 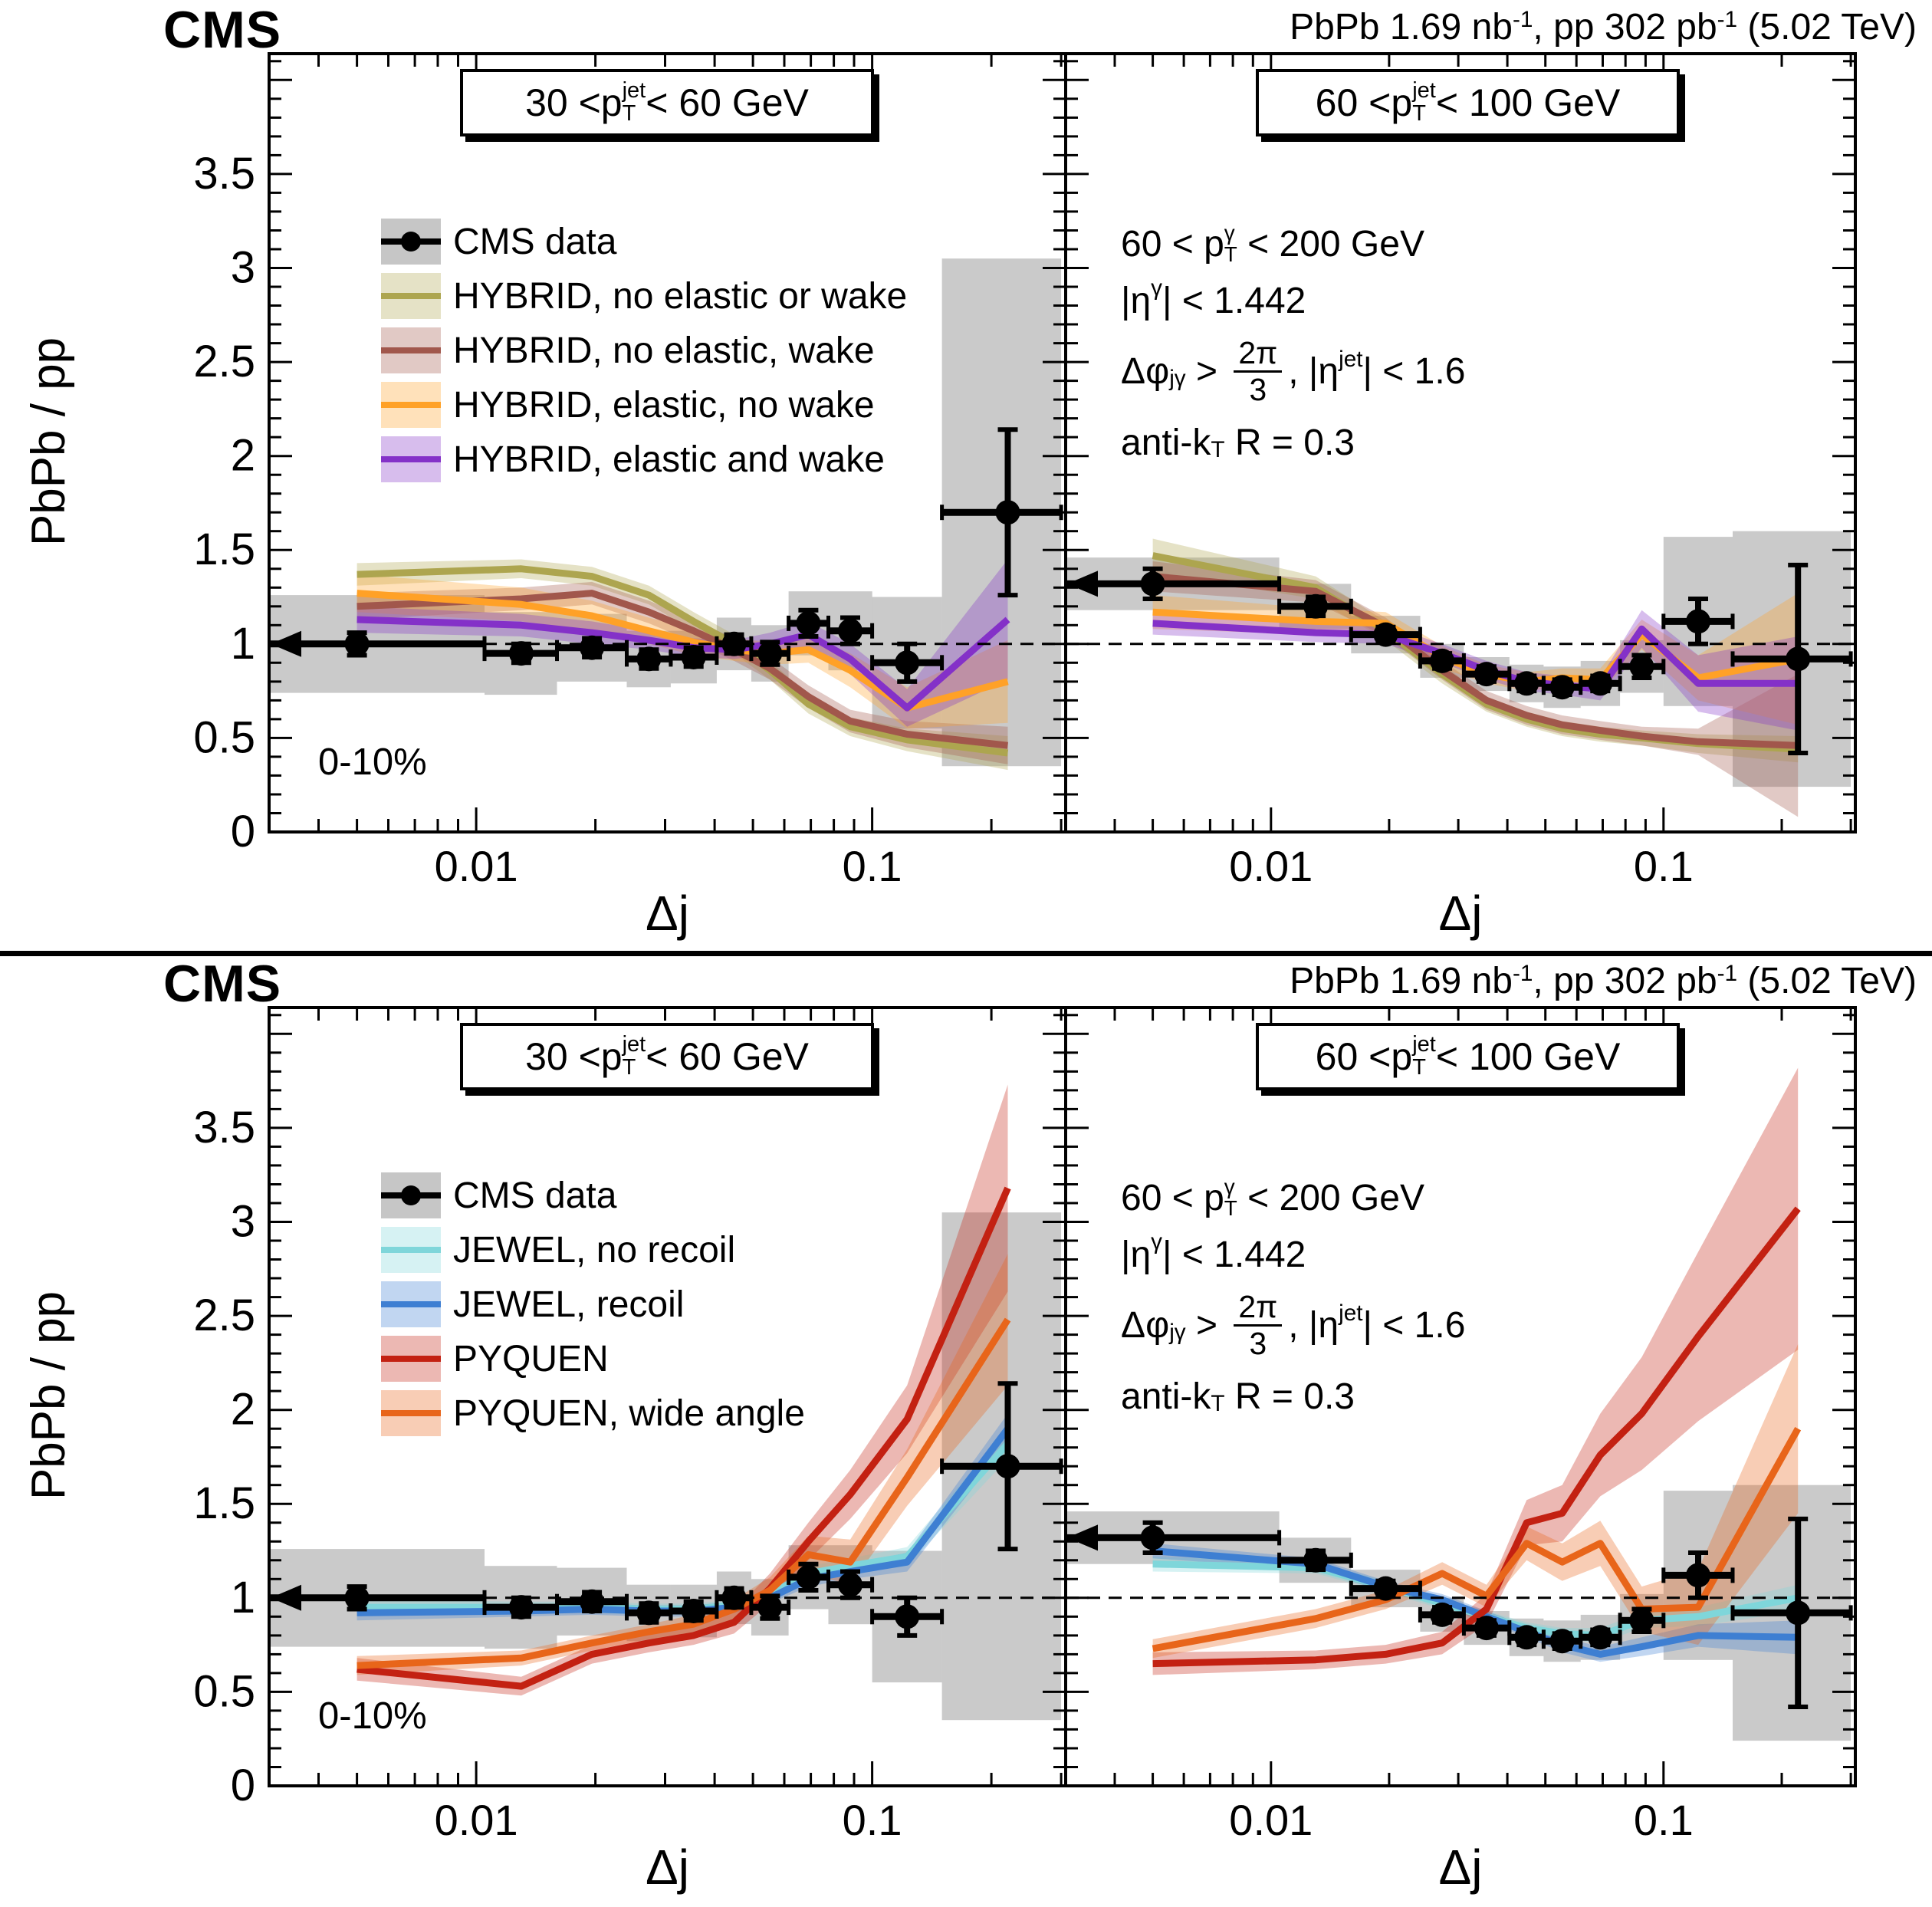 I want to click on panel-title-left: 30 < p jet T < 60 GeV, so click(x=667, y=102).